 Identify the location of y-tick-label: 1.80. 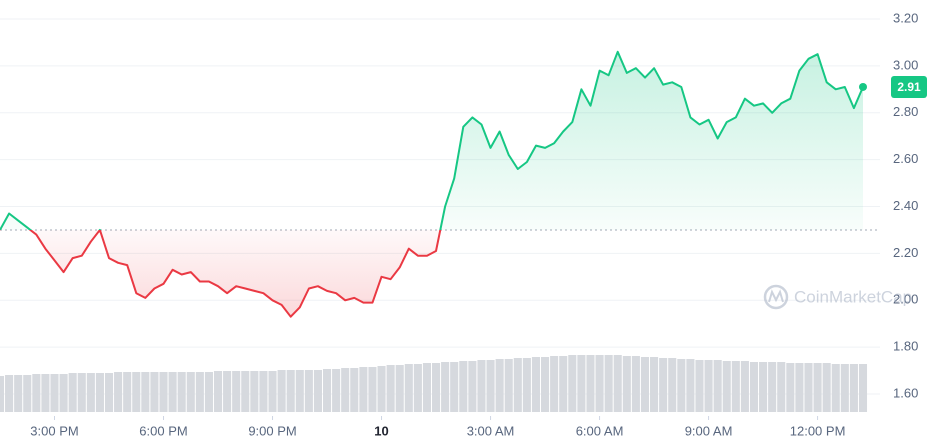
(905, 346).